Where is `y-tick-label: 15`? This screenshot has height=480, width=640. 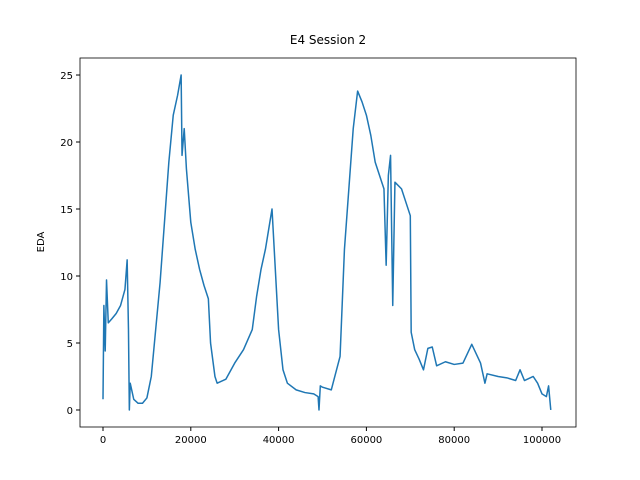
y-tick-label: 15 is located at coordinates (66, 210).